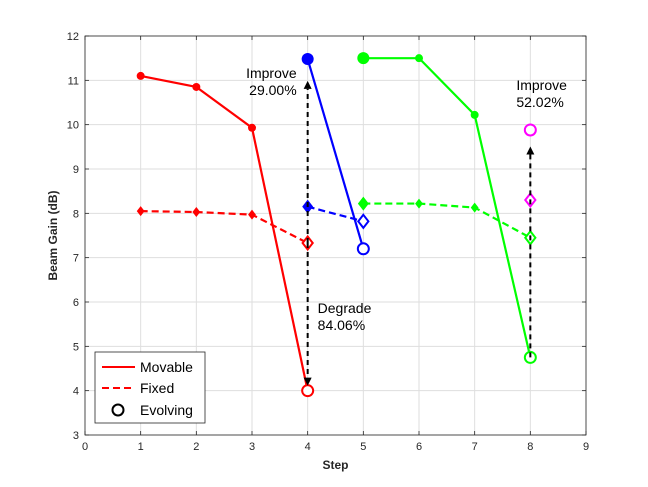  What do you see at coordinates (308, 447) in the screenshot?
I see `x-tick-label: 4` at bounding box center [308, 447].